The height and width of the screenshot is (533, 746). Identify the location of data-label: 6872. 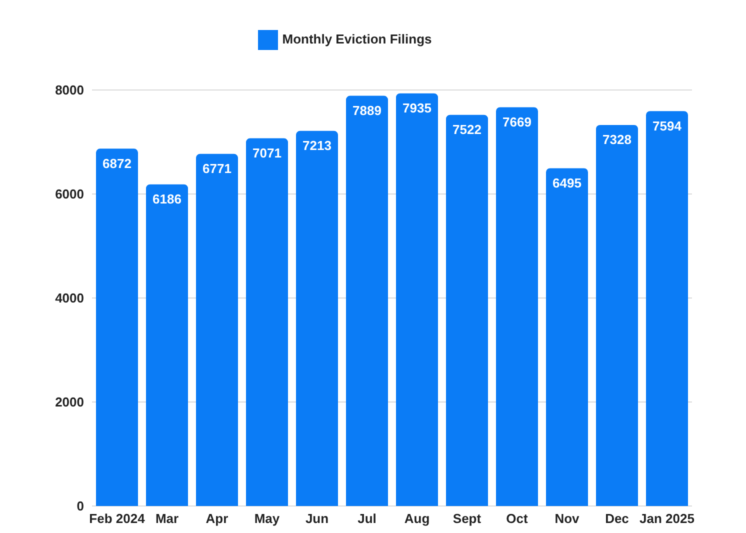
(117, 163).